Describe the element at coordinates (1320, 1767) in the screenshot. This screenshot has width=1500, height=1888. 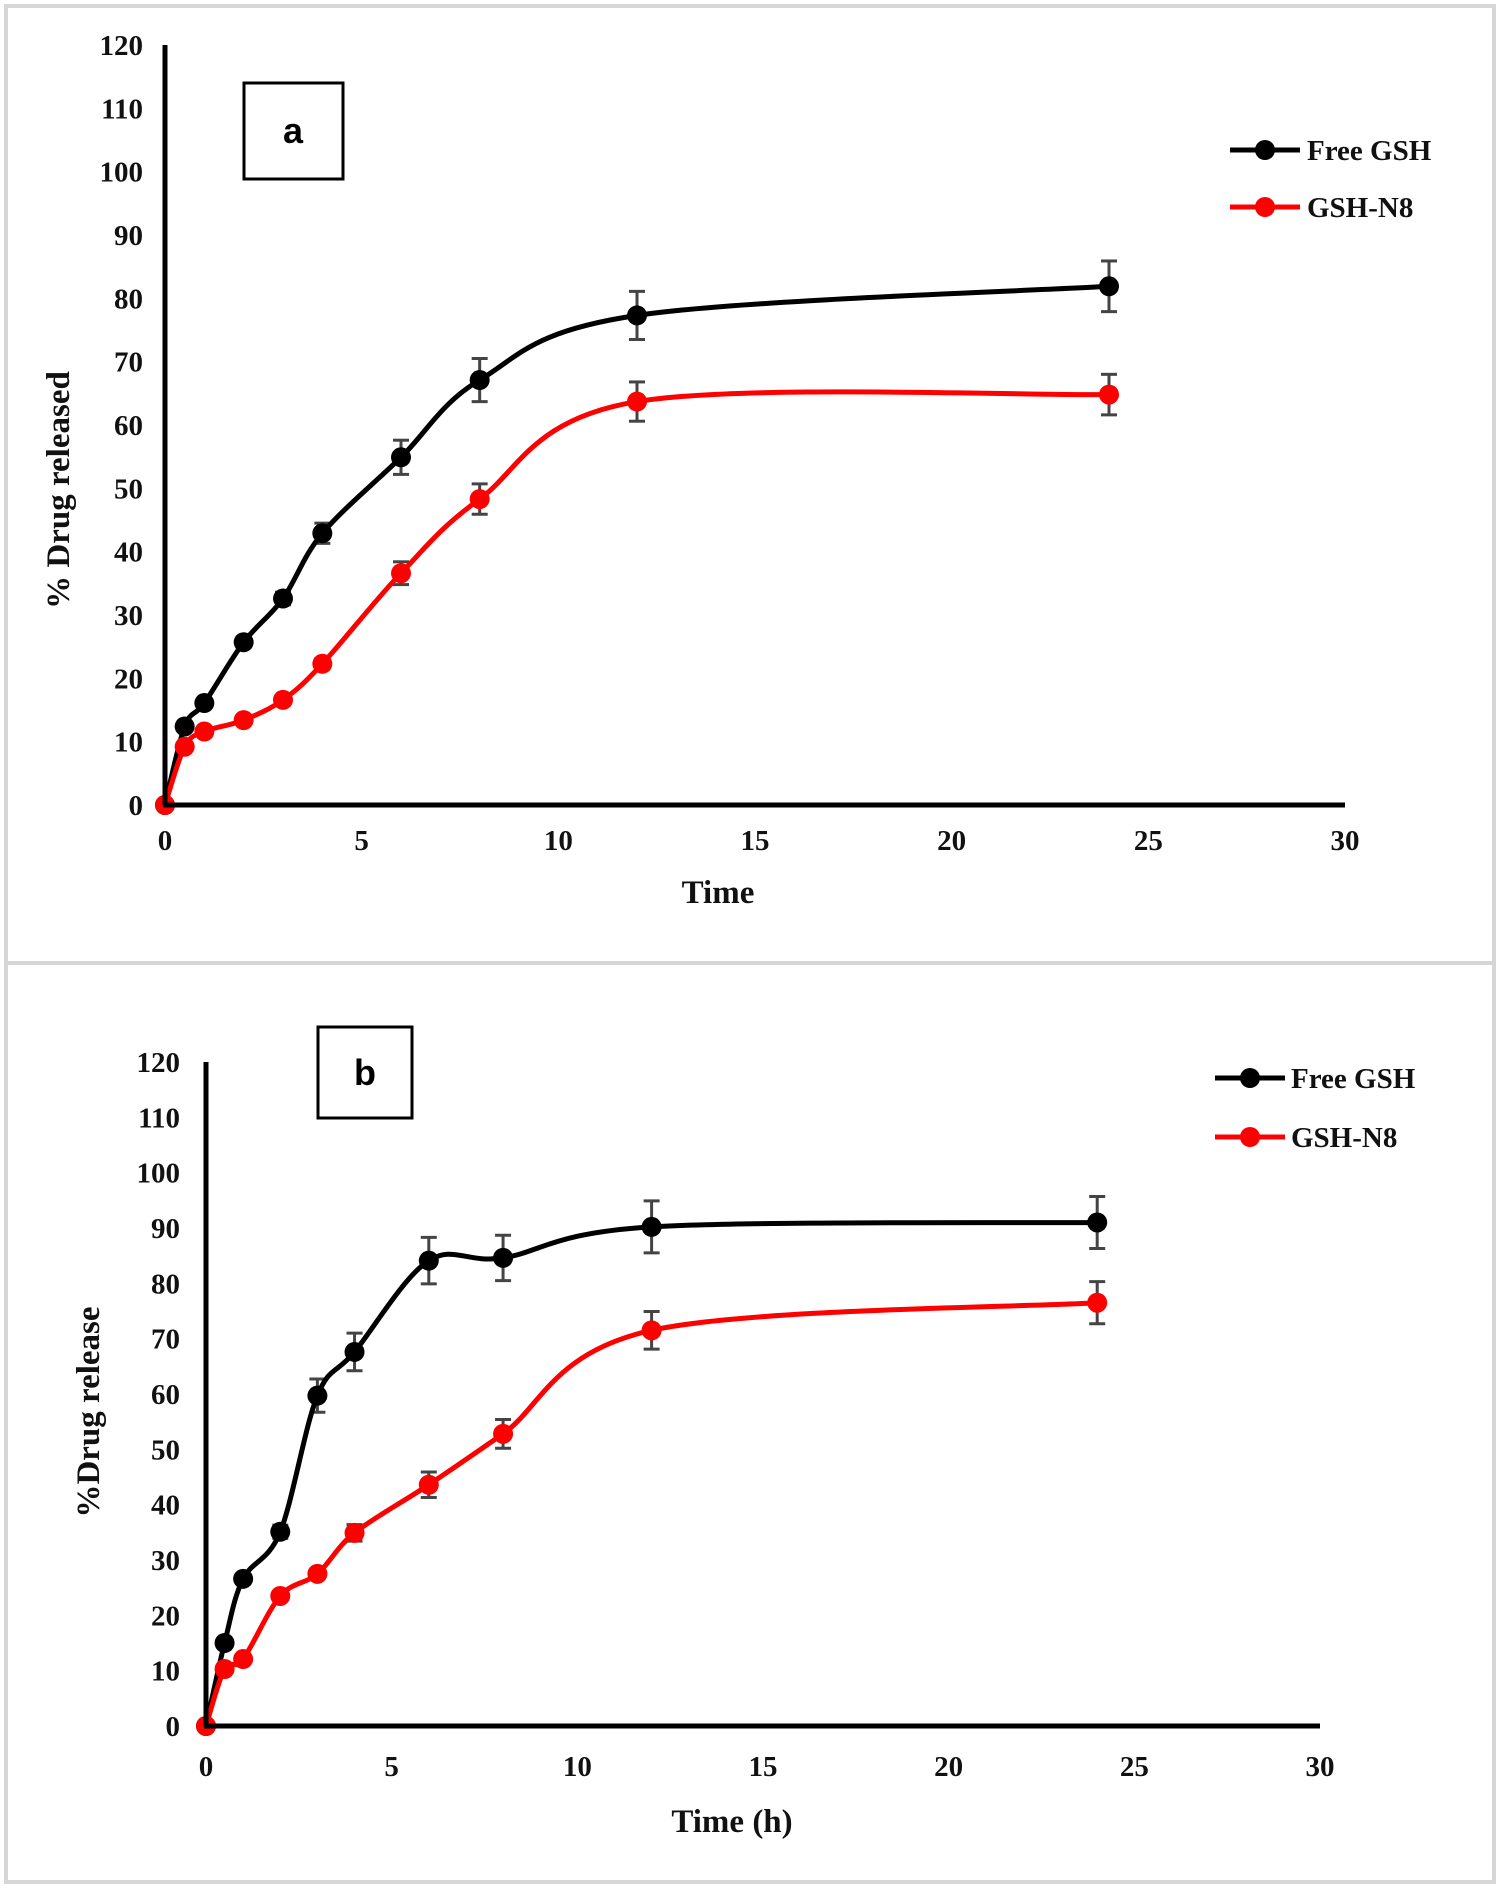
I see `x-tick-label: 30` at that location.